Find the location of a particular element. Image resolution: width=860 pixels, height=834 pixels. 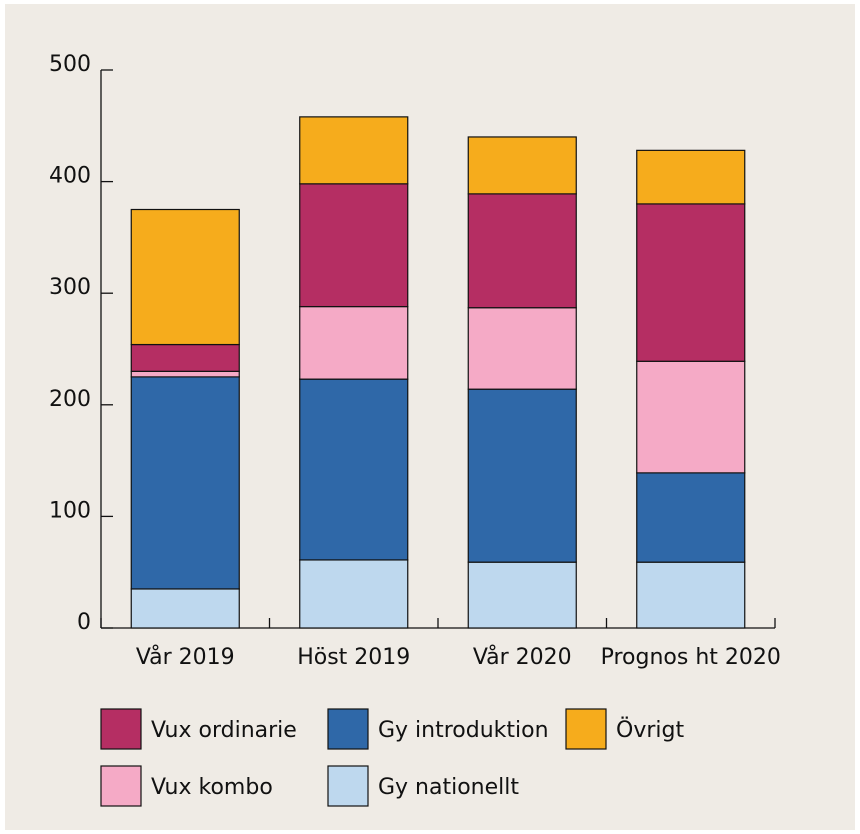

y-tick-label: 0 is located at coordinates (84, 622).